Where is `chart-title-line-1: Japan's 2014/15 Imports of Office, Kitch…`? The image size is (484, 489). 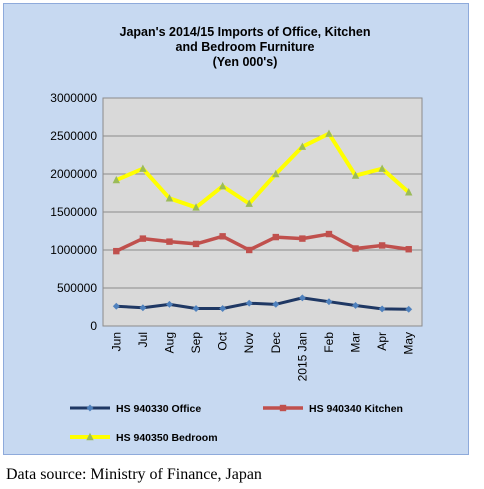
chart-title-line-1: Japan's 2014/15 Imports of Office, Kitch… is located at coordinates (245, 32).